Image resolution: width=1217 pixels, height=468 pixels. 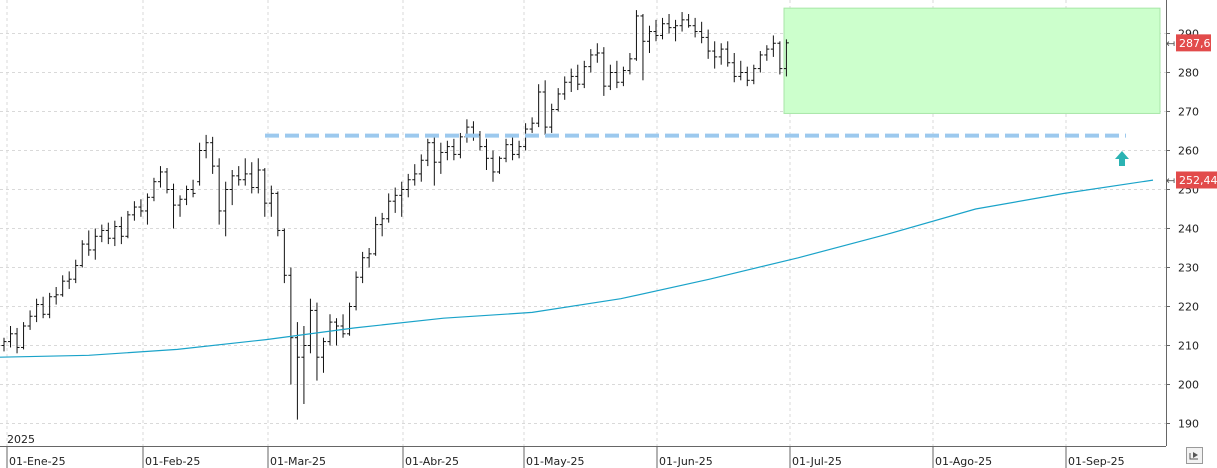 I want to click on y-tick-label: 280, so click(x=1188, y=73).